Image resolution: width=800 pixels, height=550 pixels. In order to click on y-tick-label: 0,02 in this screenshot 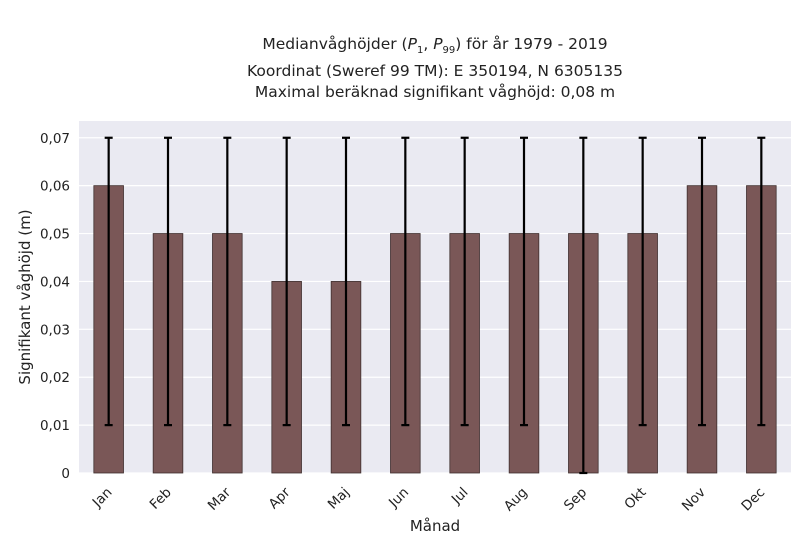, I will do `click(55, 378)`.